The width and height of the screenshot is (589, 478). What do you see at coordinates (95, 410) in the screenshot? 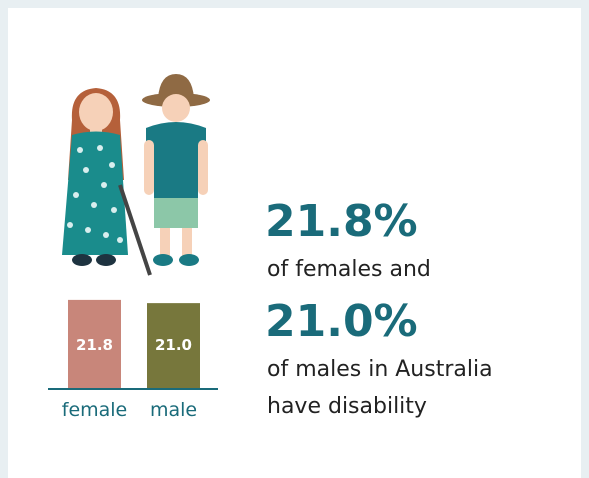
I see `x-tick-label: female` at bounding box center [95, 410].